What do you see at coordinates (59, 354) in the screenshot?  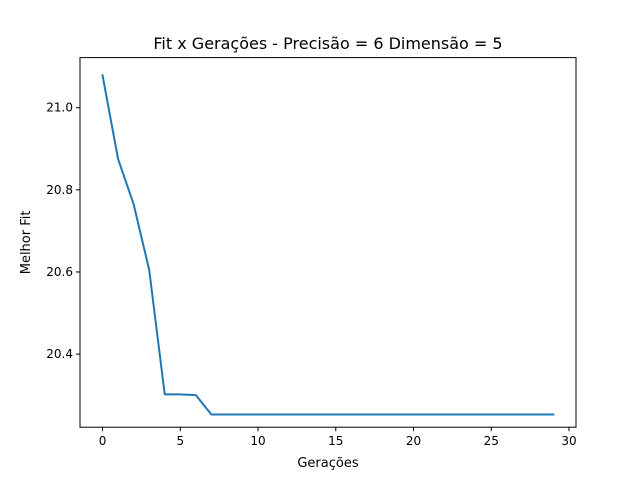 I see `y-tick-label: 20.4` at bounding box center [59, 354].